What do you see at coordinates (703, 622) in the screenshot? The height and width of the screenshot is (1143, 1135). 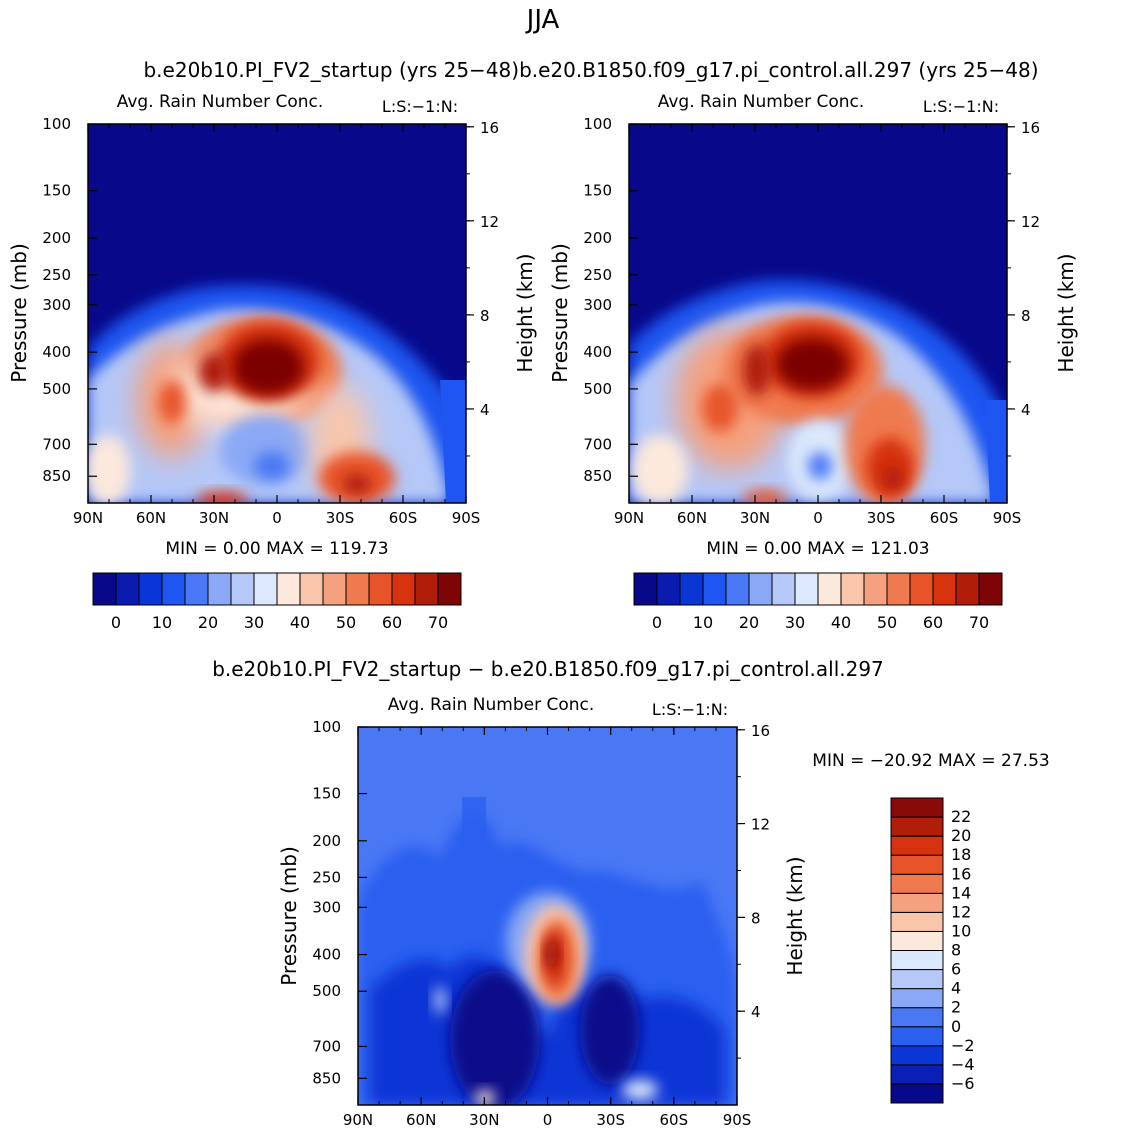 I see `colorbar-label: 10` at bounding box center [703, 622].